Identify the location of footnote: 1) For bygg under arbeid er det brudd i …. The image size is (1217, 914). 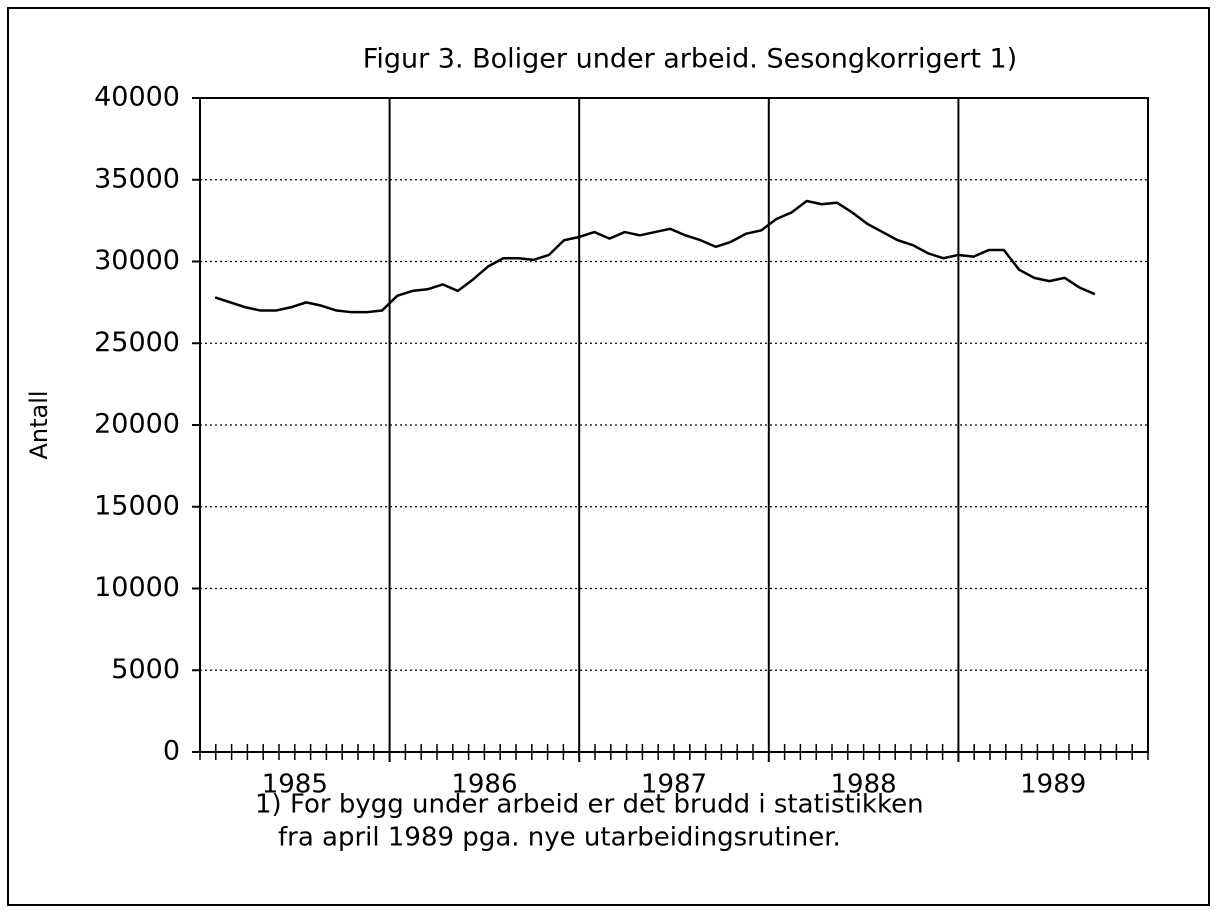
(589, 805).